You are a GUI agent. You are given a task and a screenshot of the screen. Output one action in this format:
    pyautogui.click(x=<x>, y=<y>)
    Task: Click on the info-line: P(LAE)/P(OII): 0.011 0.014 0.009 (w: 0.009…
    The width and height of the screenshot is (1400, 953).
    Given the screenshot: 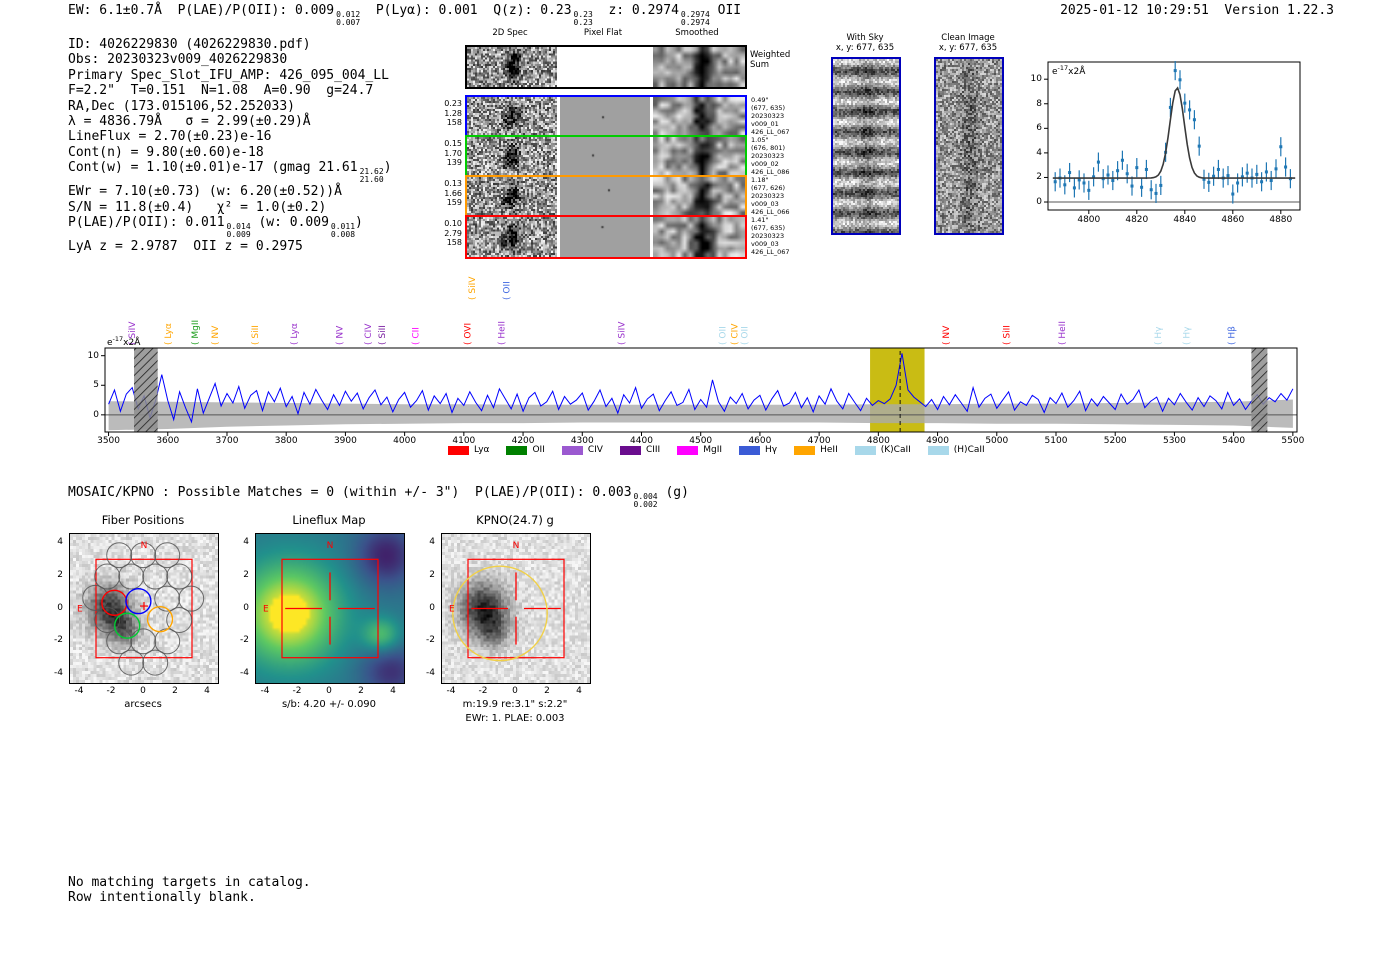 What is the action you would take?
    pyautogui.click(x=215, y=227)
    